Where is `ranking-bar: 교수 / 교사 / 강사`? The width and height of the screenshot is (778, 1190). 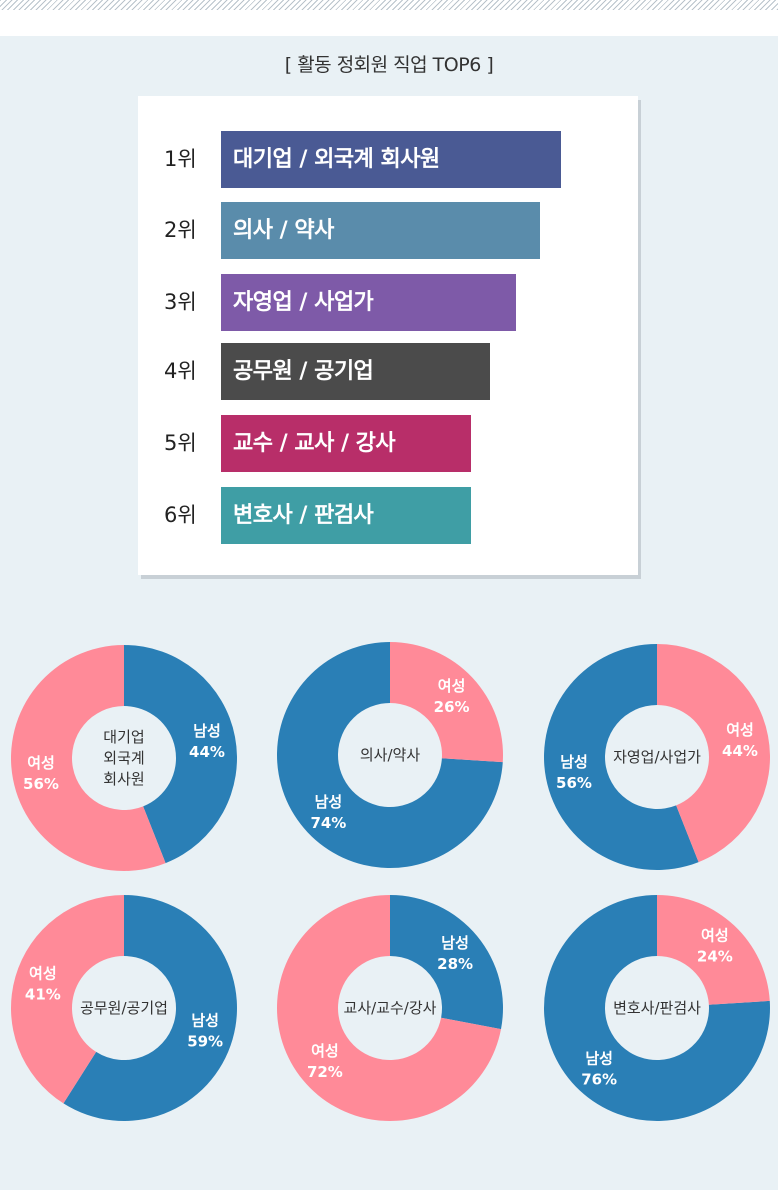
ranking-bar: 교수 / 교사 / 강사 is located at coordinates (346, 443).